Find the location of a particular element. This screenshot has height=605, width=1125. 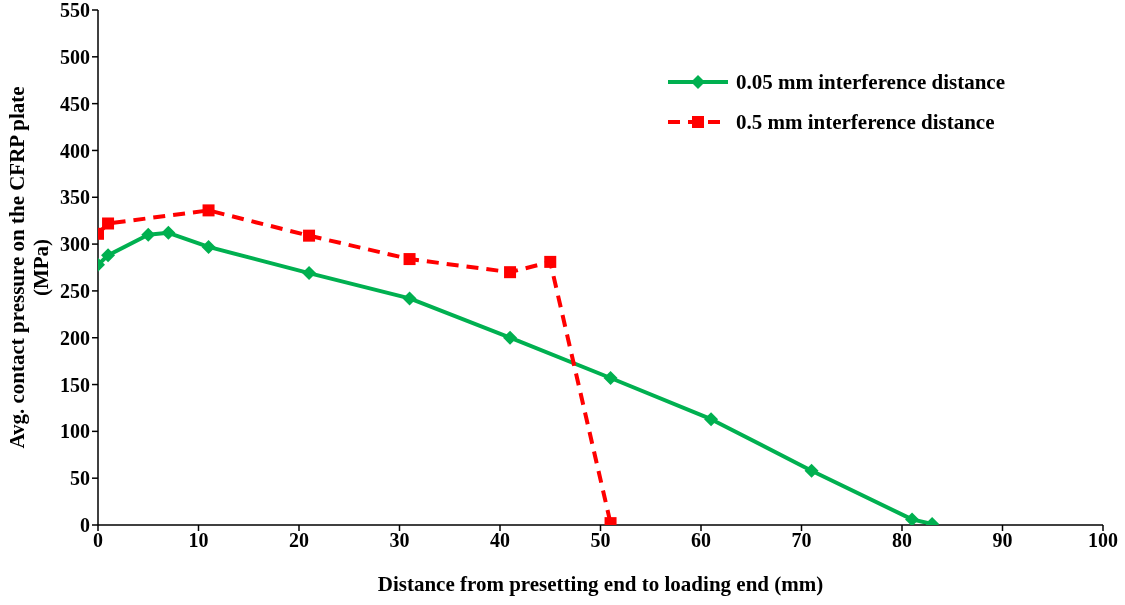

y-tick-label: 350 is located at coordinates (75, 197).